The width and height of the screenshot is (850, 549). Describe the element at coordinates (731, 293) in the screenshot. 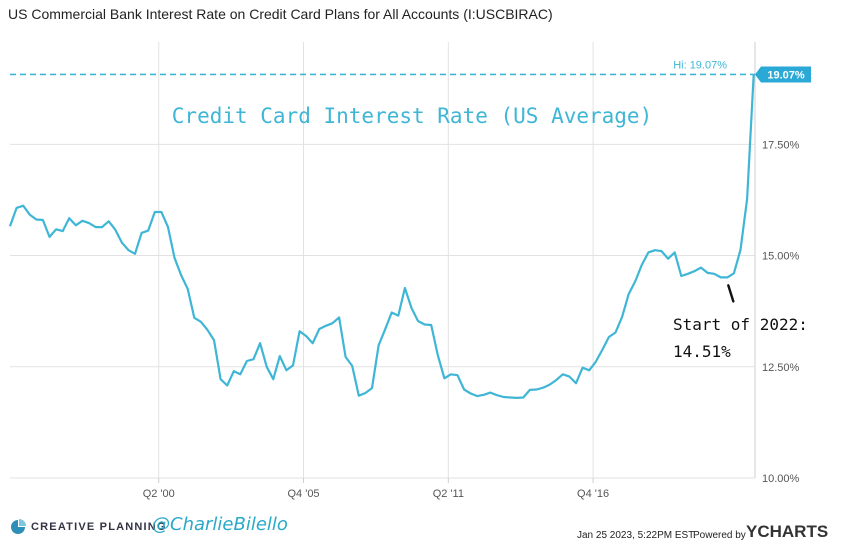

I see `annotation-pointer` at that location.